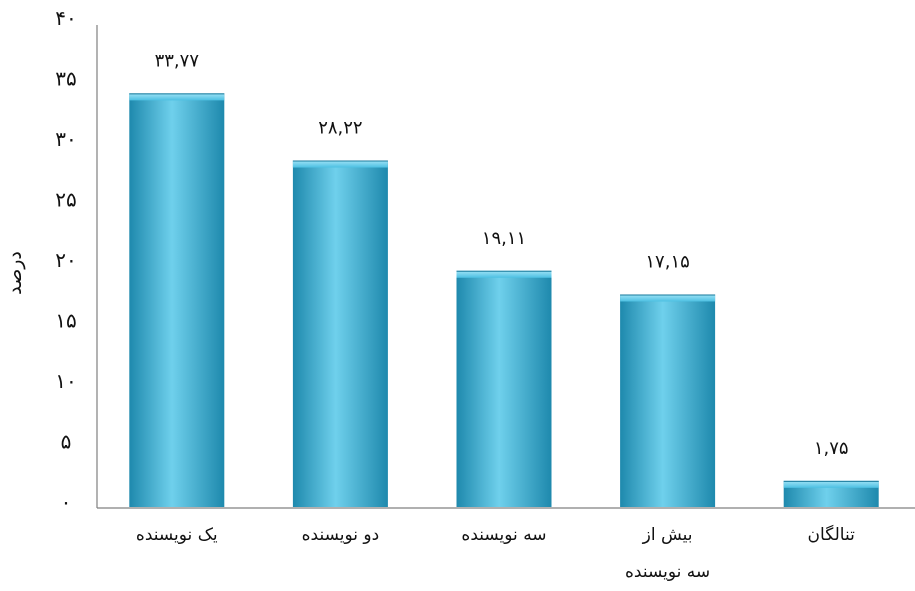  I want to click on data-label: ۳۳,۷۷, so click(177, 60).